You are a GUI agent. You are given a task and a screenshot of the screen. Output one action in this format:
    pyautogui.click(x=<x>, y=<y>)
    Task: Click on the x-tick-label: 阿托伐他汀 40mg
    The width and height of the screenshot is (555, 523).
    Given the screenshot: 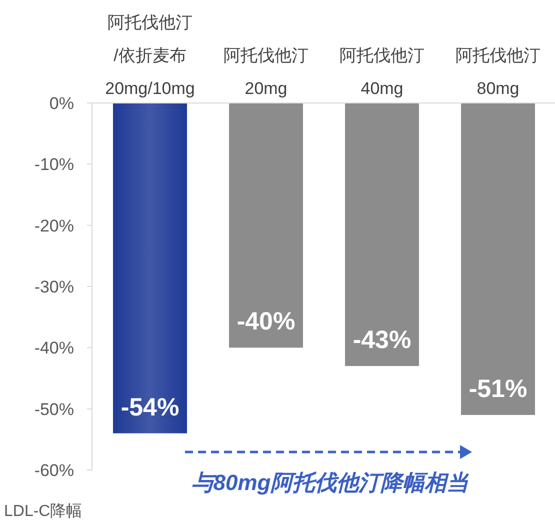 What is the action you would take?
    pyautogui.click(x=382, y=72)
    